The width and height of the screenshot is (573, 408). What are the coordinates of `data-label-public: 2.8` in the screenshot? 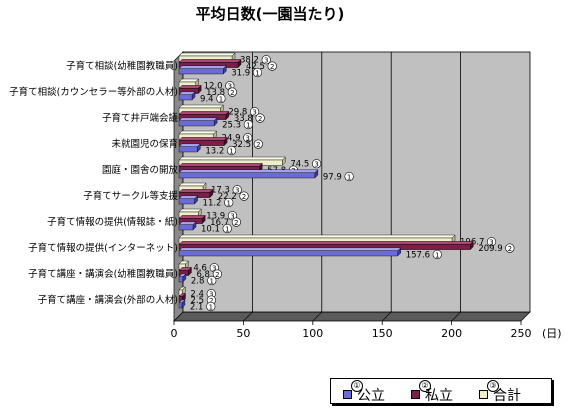 It's located at (198, 282).